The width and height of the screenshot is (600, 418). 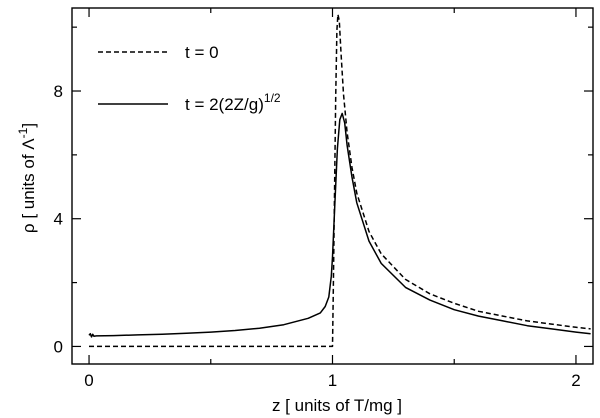 I want to click on x-tick-label: 2, so click(x=575, y=380).